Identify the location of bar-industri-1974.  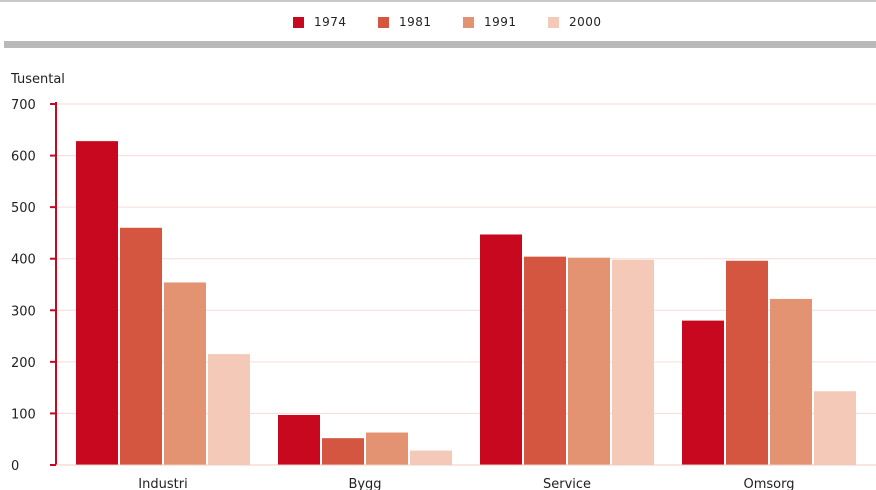
(97, 303).